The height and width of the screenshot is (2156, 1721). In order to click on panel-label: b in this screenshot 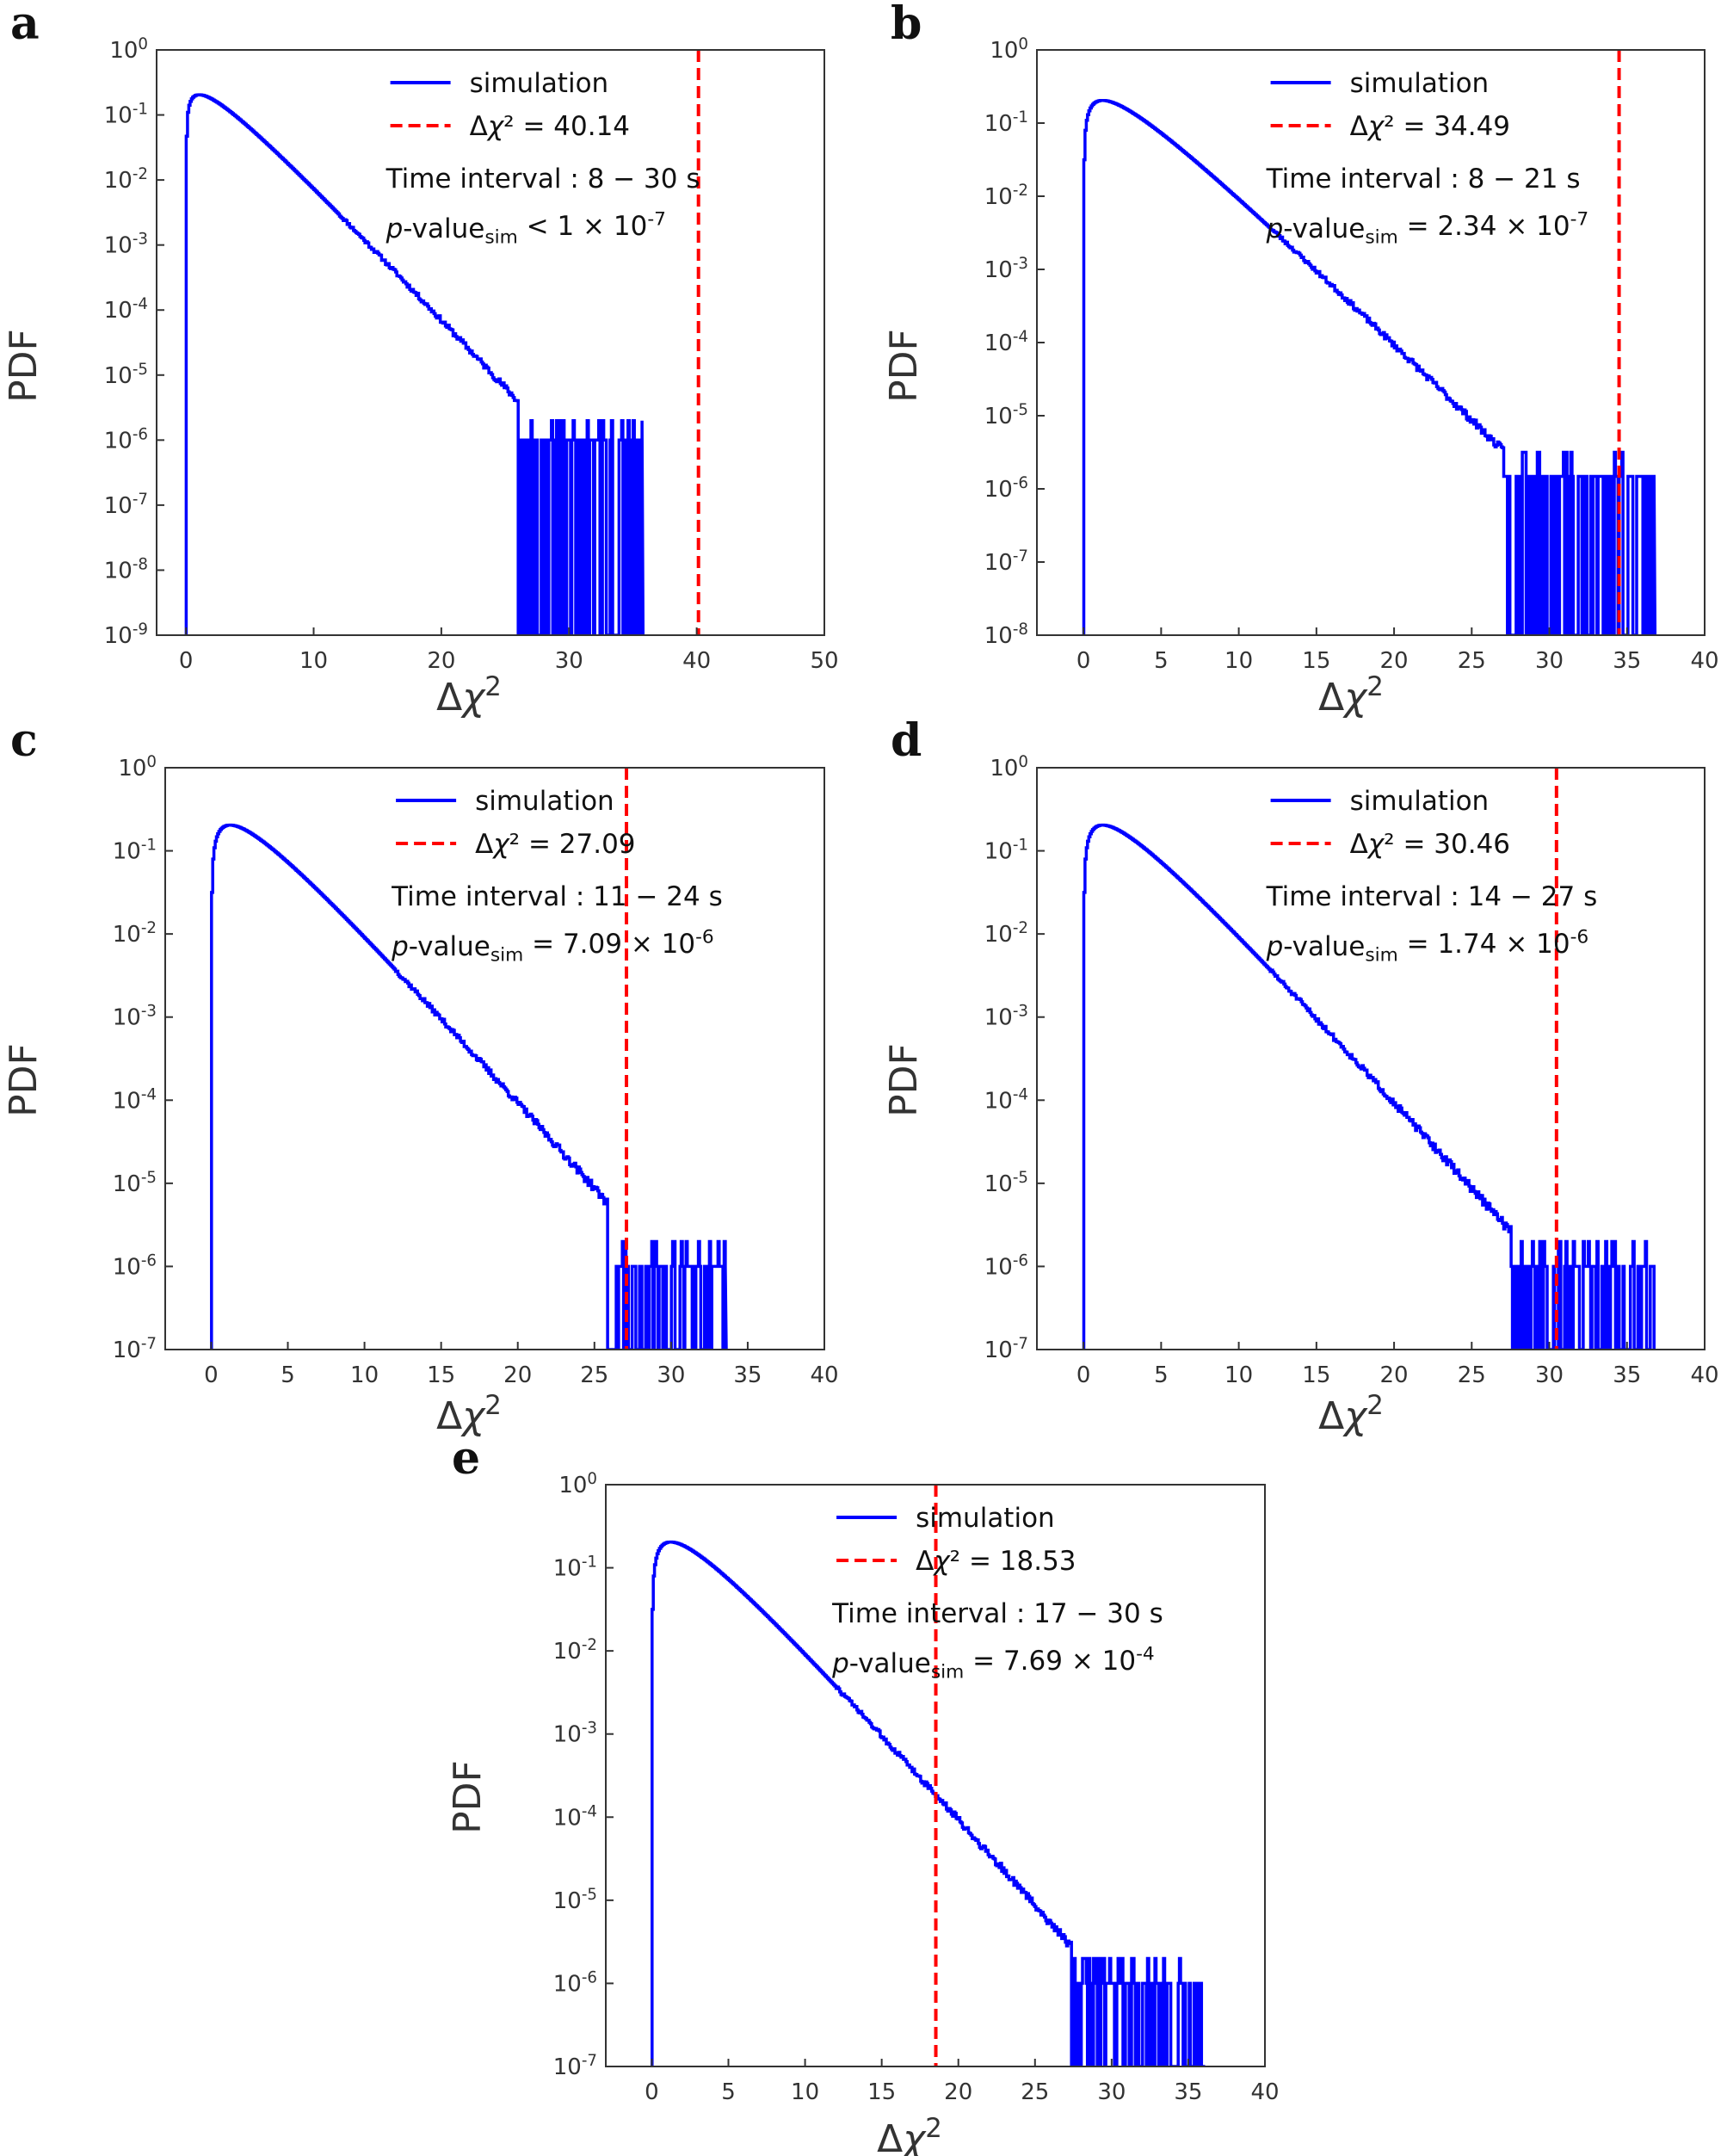, I will do `click(906, 25)`.